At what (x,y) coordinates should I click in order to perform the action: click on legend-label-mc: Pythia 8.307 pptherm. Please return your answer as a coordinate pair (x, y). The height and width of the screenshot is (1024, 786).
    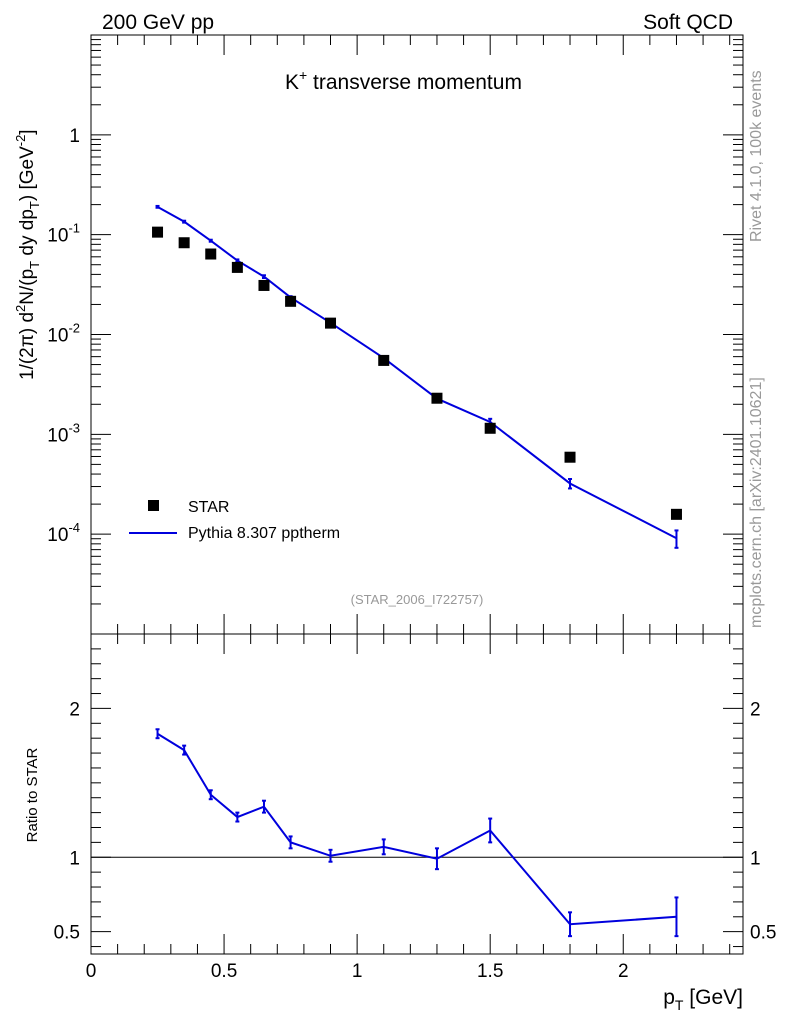
    Looking at the image, I should click on (264, 533).